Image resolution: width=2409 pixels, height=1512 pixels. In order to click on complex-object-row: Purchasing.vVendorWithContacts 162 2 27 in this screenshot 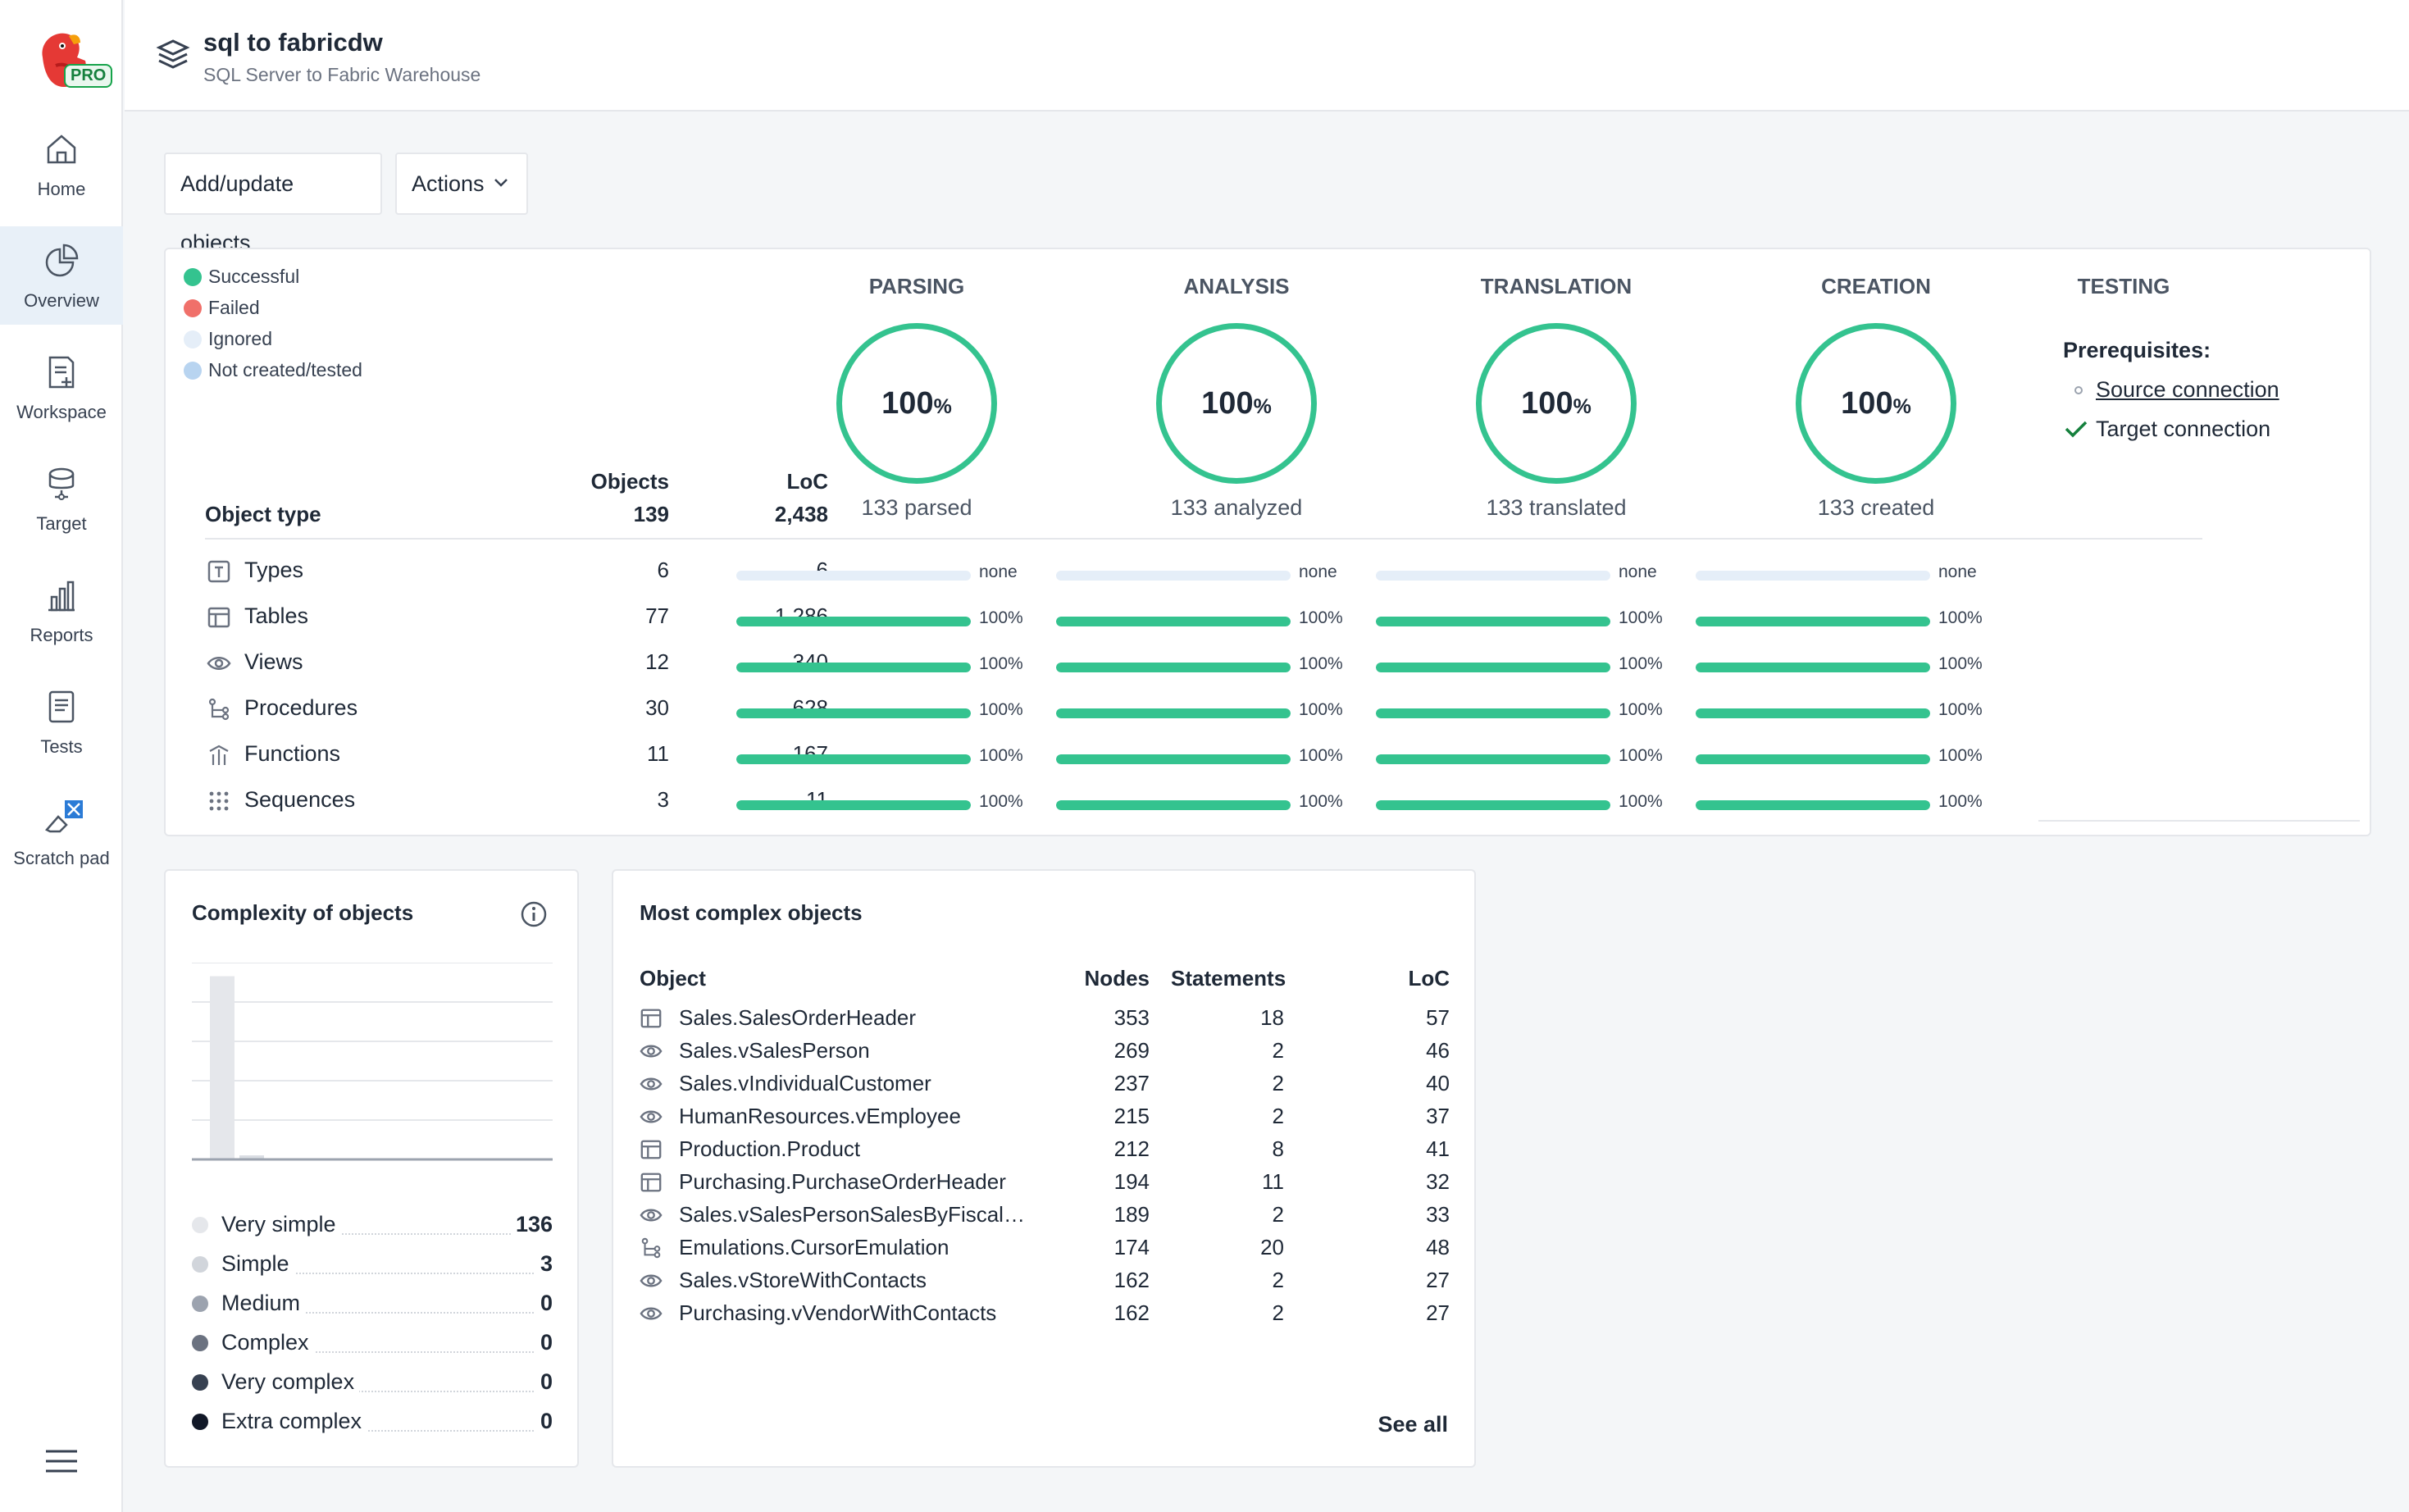, I will do `click(1045, 1313)`.